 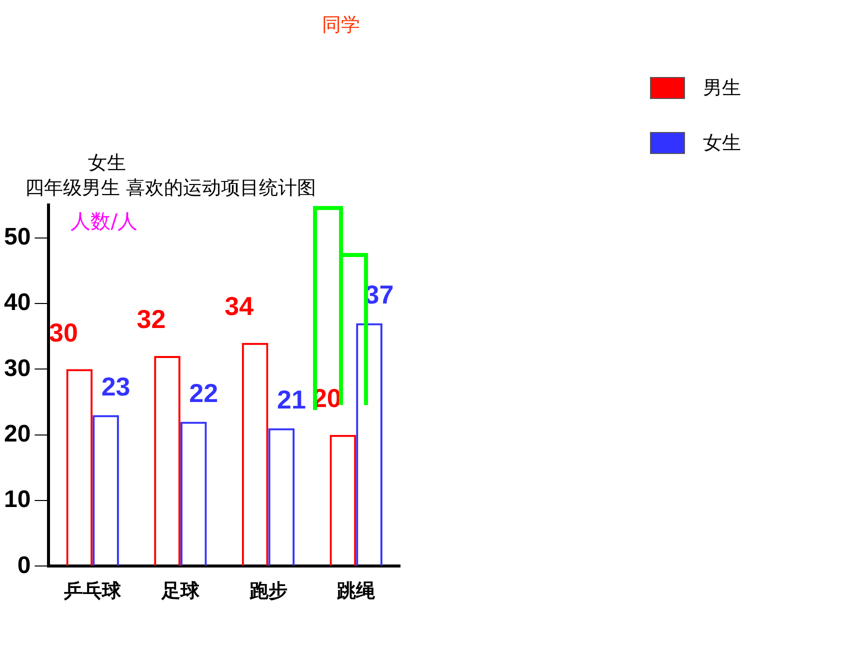 I want to click on data-label: 34, so click(x=239, y=306).